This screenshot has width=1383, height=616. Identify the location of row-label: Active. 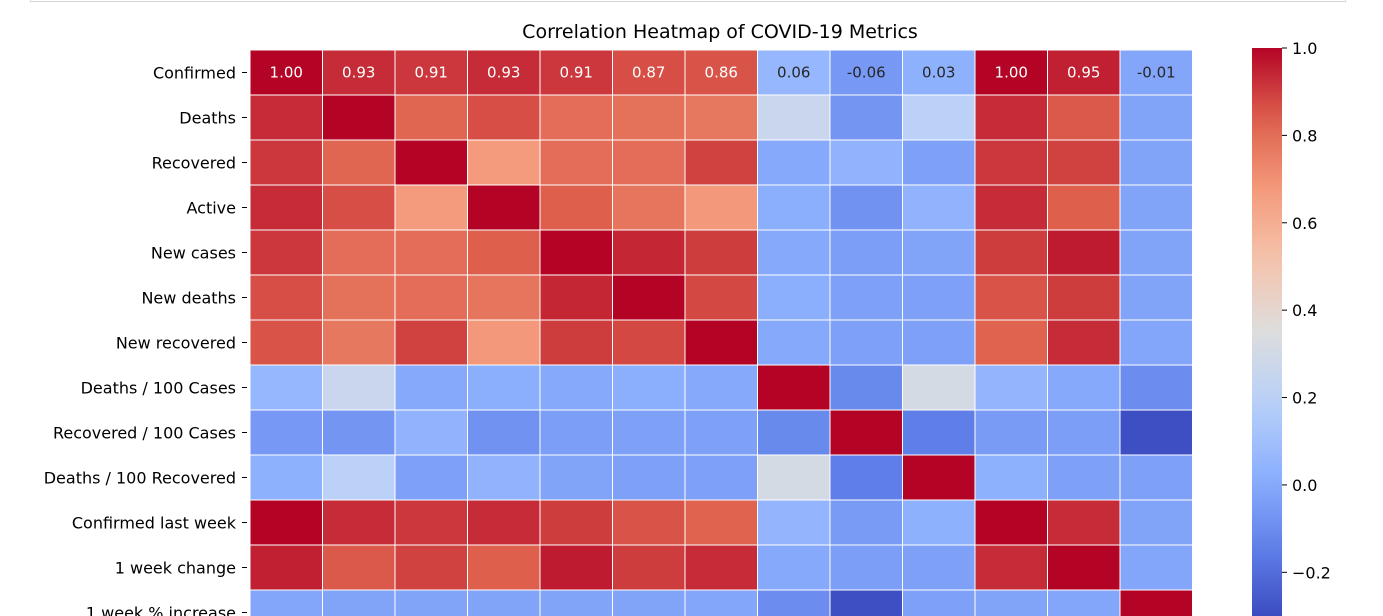
(212, 208).